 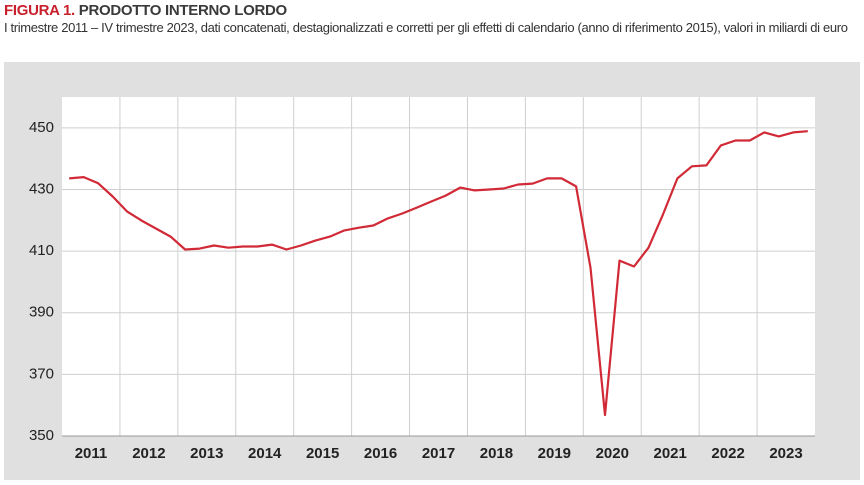 What do you see at coordinates (39, 10) in the screenshot?
I see `figure-label: FIGURA 1.` at bounding box center [39, 10].